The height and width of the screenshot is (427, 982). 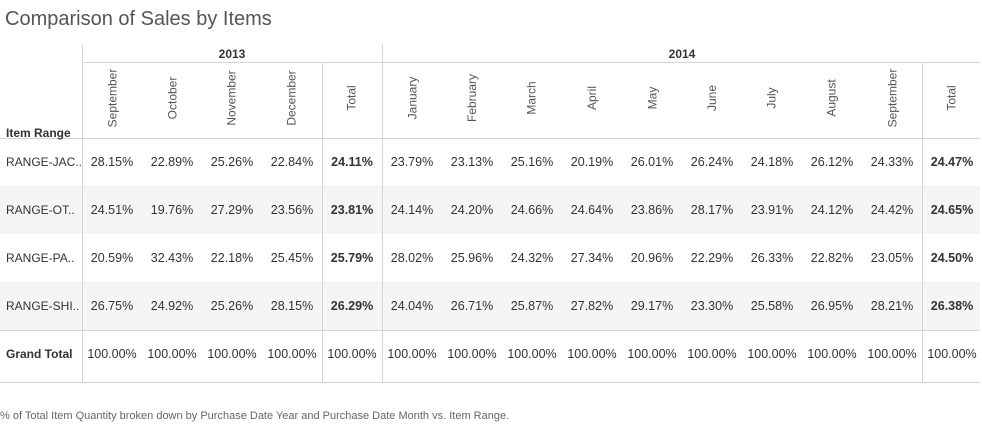 What do you see at coordinates (472, 258) in the screenshot?
I see `data-cell: 25.96%` at bounding box center [472, 258].